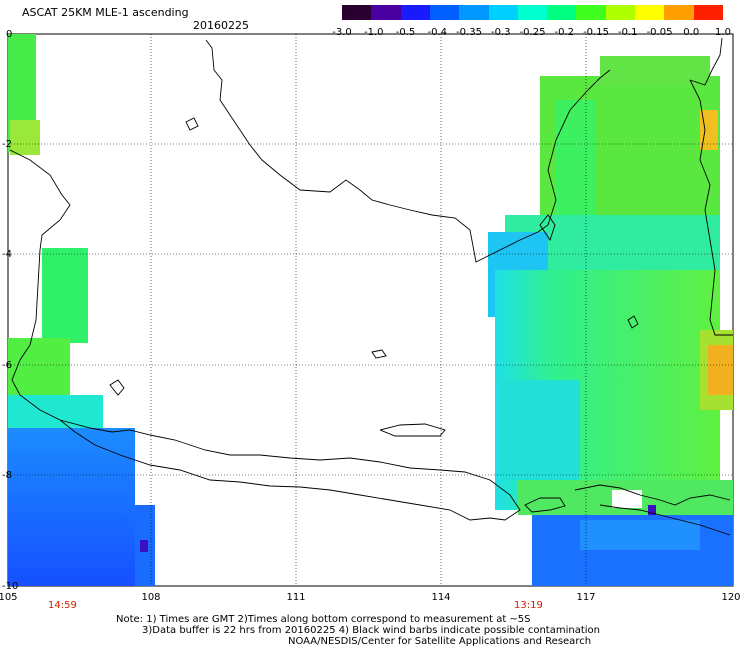 The height and width of the screenshot is (650, 740). Describe the element at coordinates (500, 32) in the screenshot. I see `colorbar-tick-label: -0.3` at that location.